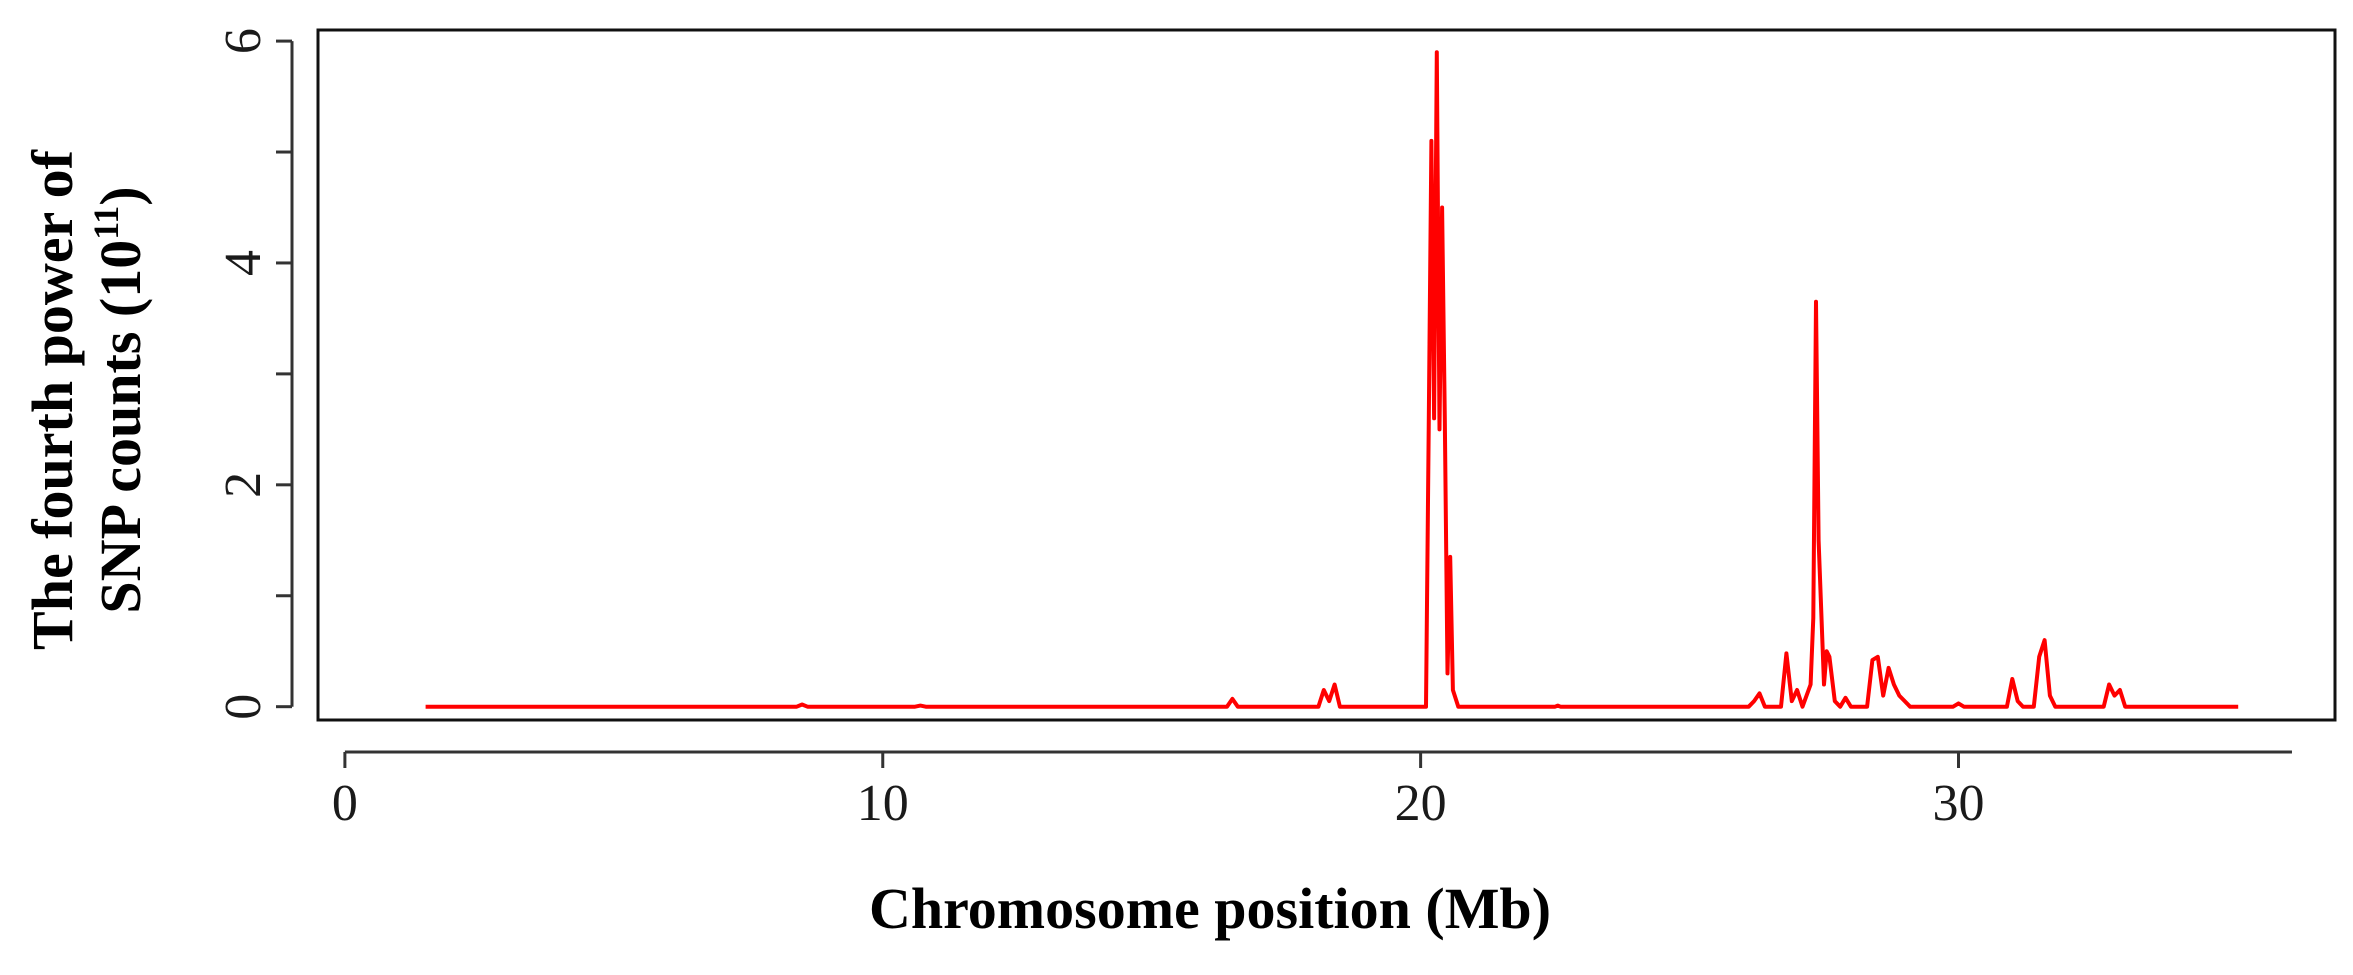  What do you see at coordinates (345, 803) in the screenshot?
I see `x-tick-label: 0` at bounding box center [345, 803].